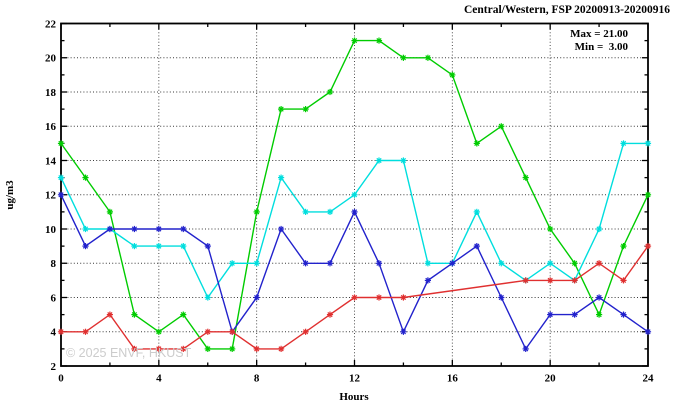 The height and width of the screenshot is (409, 674). I want to click on y-tick-label: 16, so click(51, 127).